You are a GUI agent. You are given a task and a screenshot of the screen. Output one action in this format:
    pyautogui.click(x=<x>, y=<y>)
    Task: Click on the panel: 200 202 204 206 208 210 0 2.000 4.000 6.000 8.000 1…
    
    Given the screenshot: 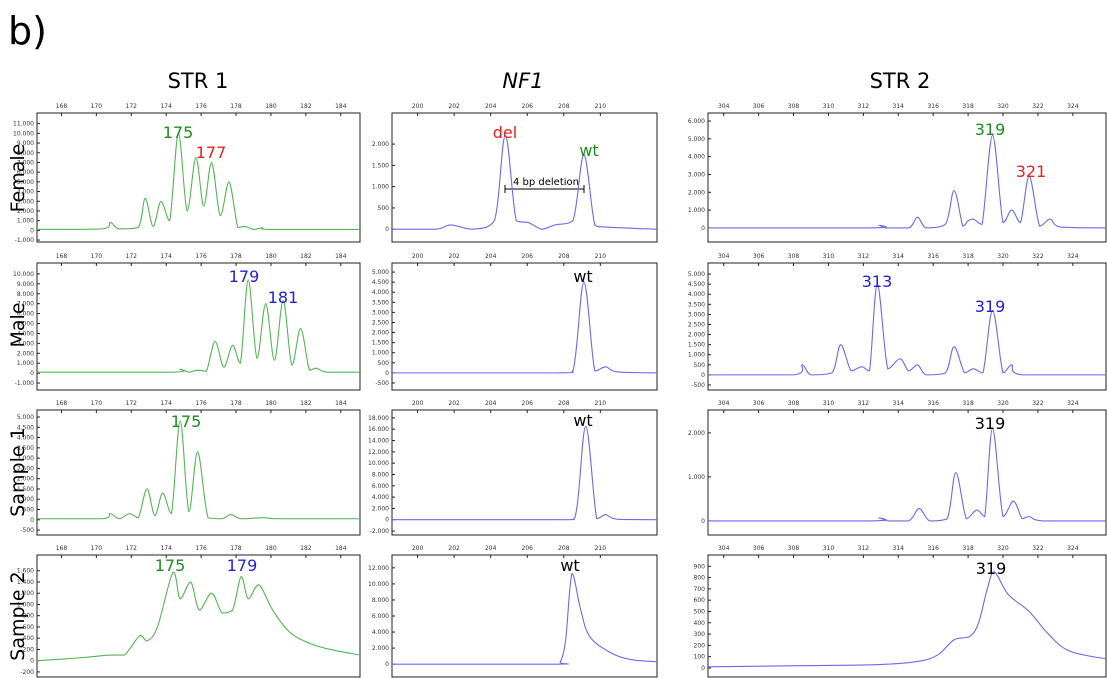 What is the action you would take?
    pyautogui.click(x=513, y=611)
    